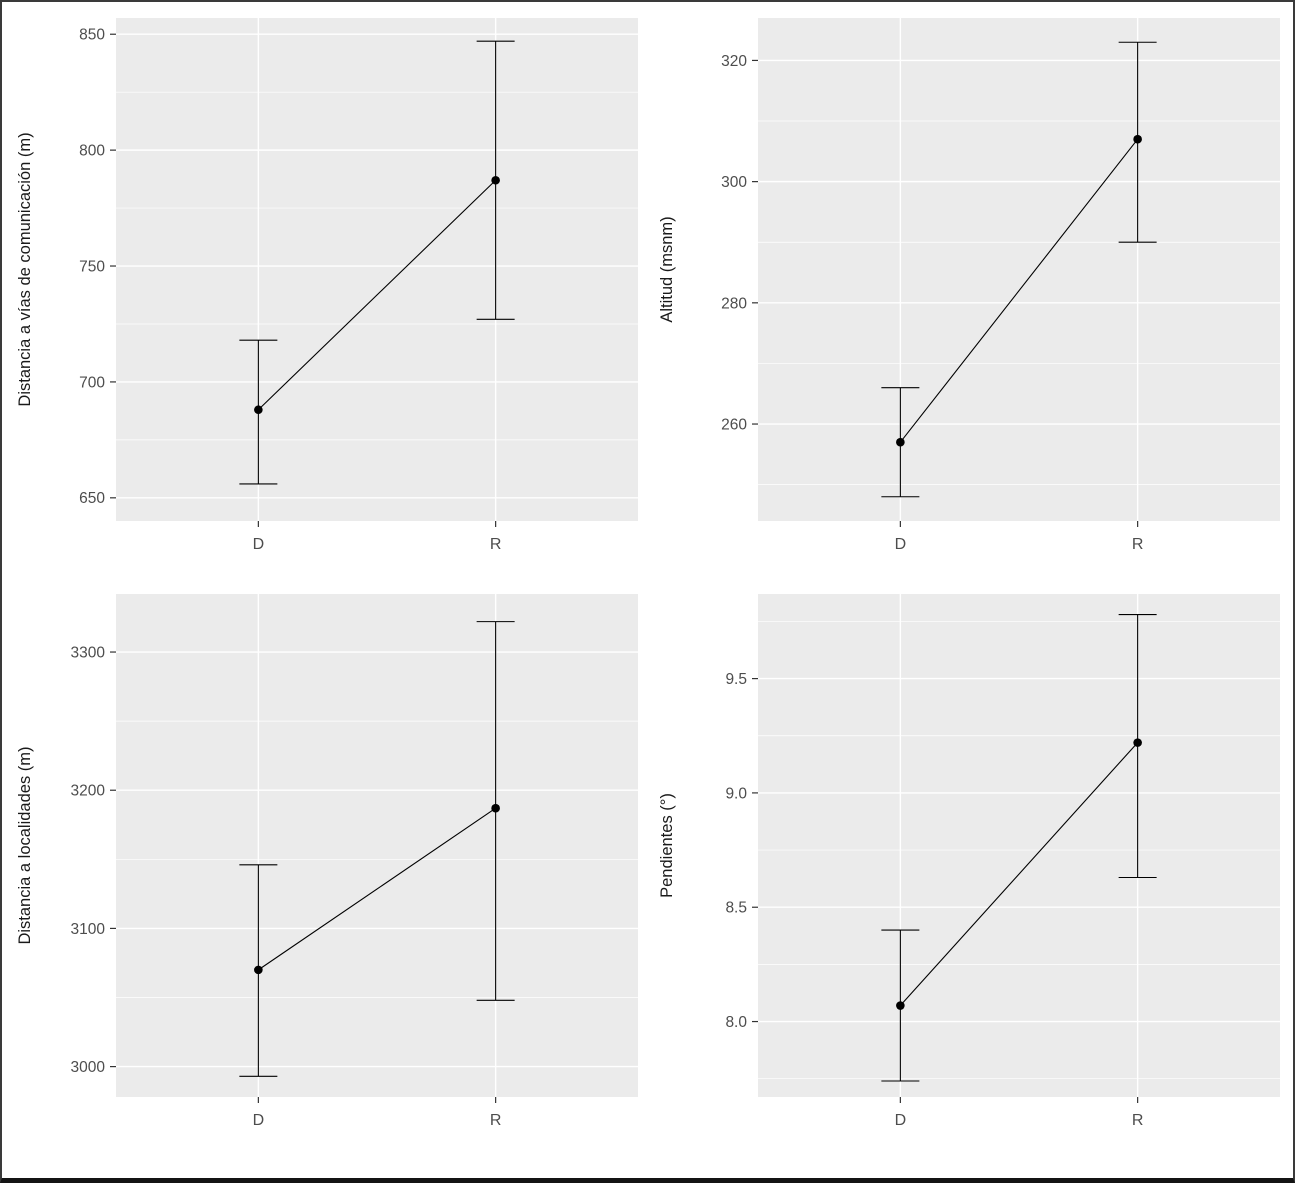  What do you see at coordinates (667, 845) in the screenshot?
I see `y-axis-title: Pendientes (°)` at bounding box center [667, 845].